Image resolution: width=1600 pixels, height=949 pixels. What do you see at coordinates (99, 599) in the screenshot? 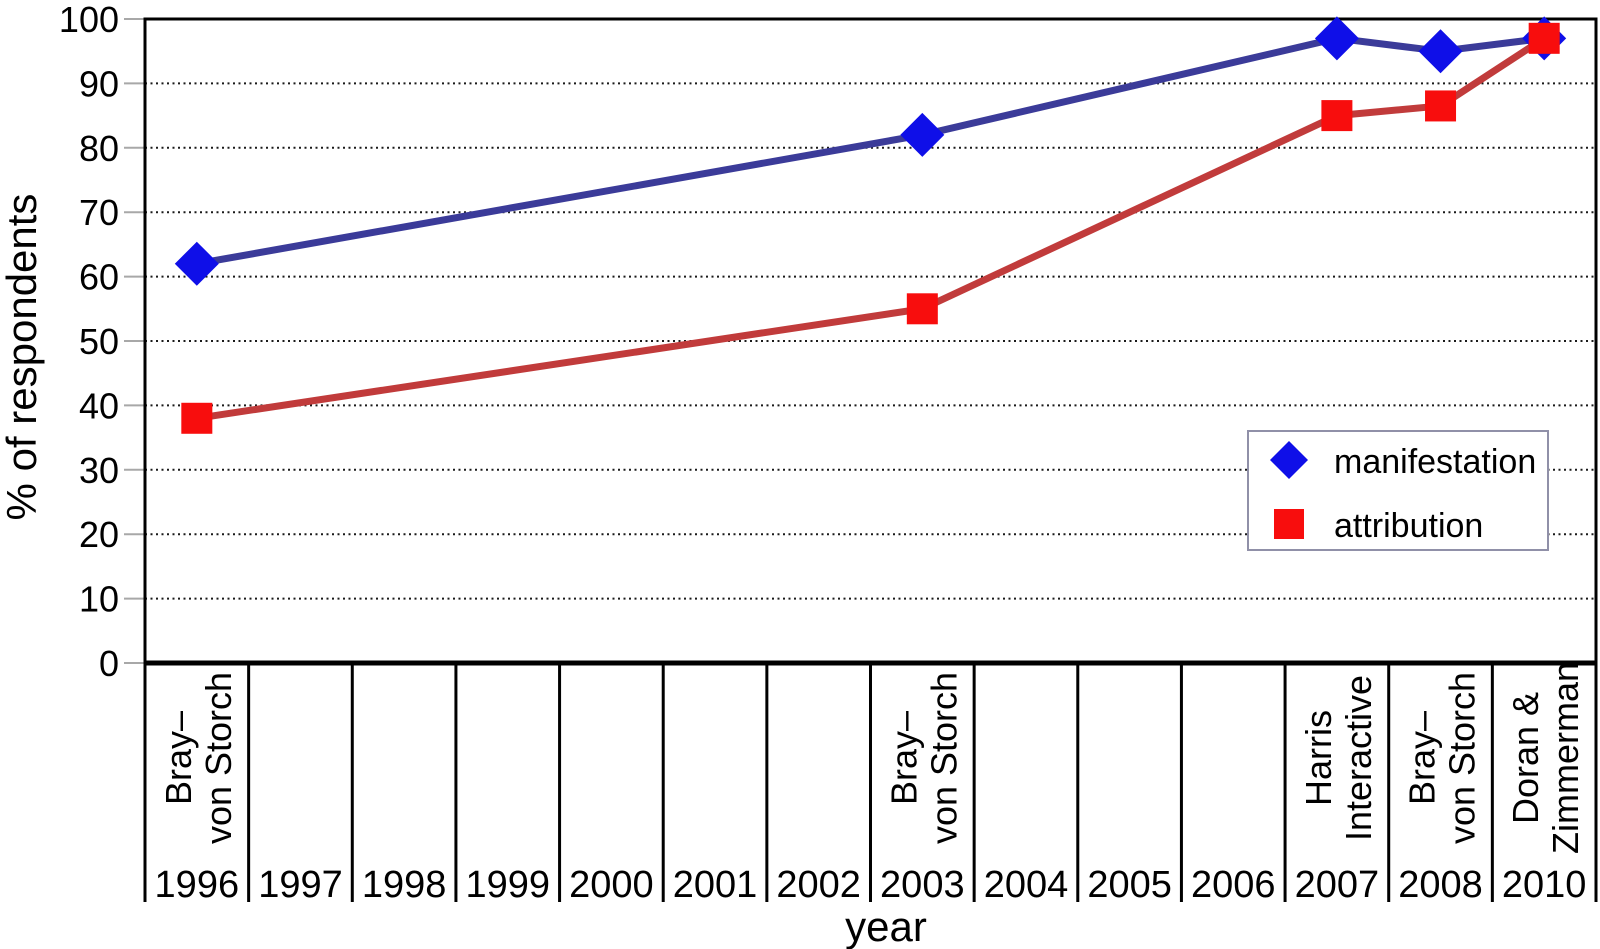
I see `y-tick-label-10: 10` at bounding box center [99, 599].